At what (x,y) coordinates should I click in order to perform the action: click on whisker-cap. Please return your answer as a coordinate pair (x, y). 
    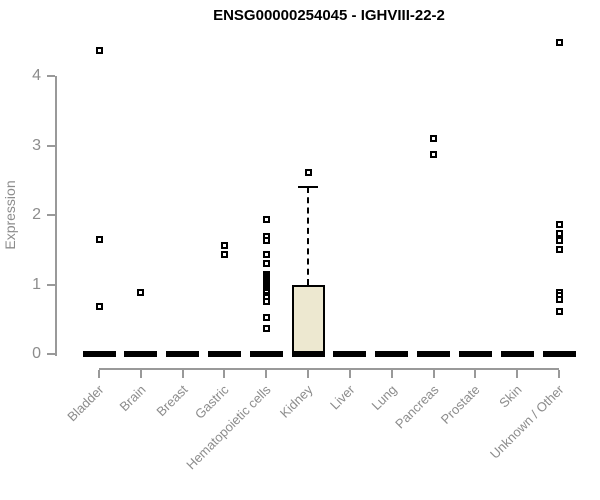
    Looking at the image, I should click on (308, 187).